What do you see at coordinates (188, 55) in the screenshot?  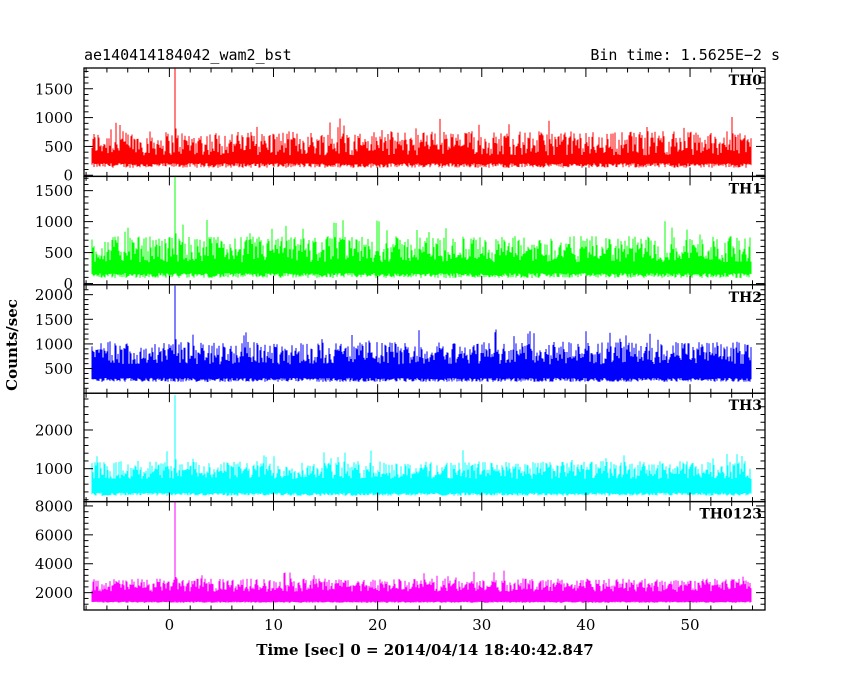 I see `title-left: ae140414184042_wam2_bst` at bounding box center [188, 55].